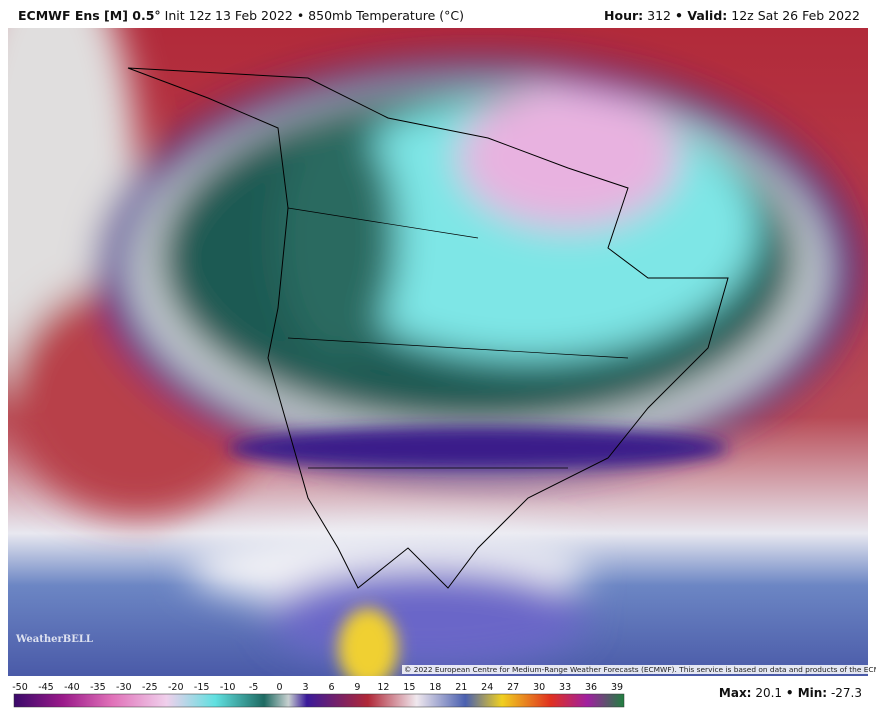 The height and width of the screenshot is (720, 876). Describe the element at coordinates (701, 15) in the screenshot. I see `valid-label: • Valid:` at that location.